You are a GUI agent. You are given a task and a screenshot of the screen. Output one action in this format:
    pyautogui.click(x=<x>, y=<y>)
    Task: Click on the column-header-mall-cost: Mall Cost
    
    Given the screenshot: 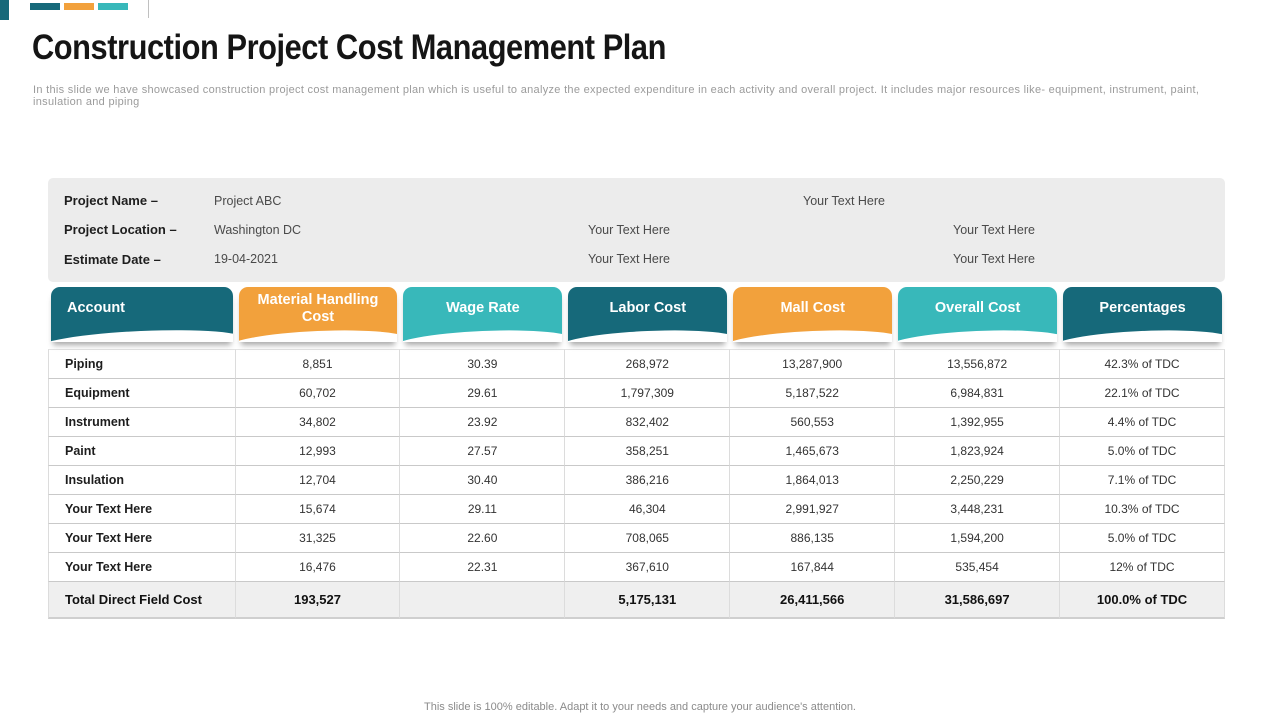 What is the action you would take?
    pyautogui.click(x=812, y=318)
    